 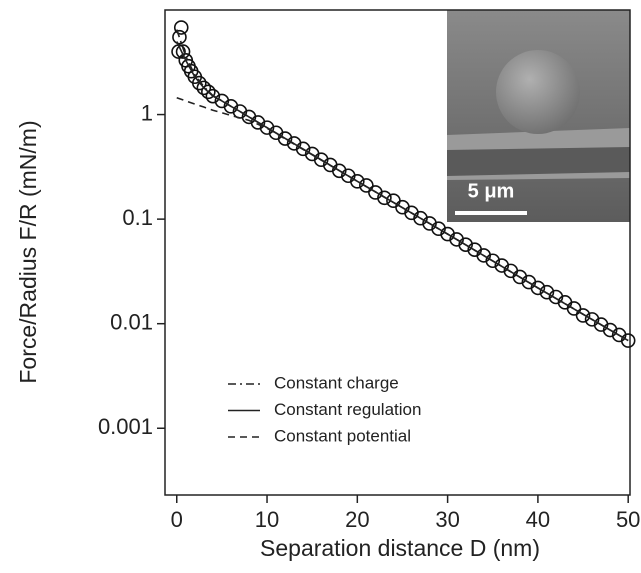 What do you see at coordinates (336, 382) in the screenshot?
I see `legend-label: Constant charge` at bounding box center [336, 382].